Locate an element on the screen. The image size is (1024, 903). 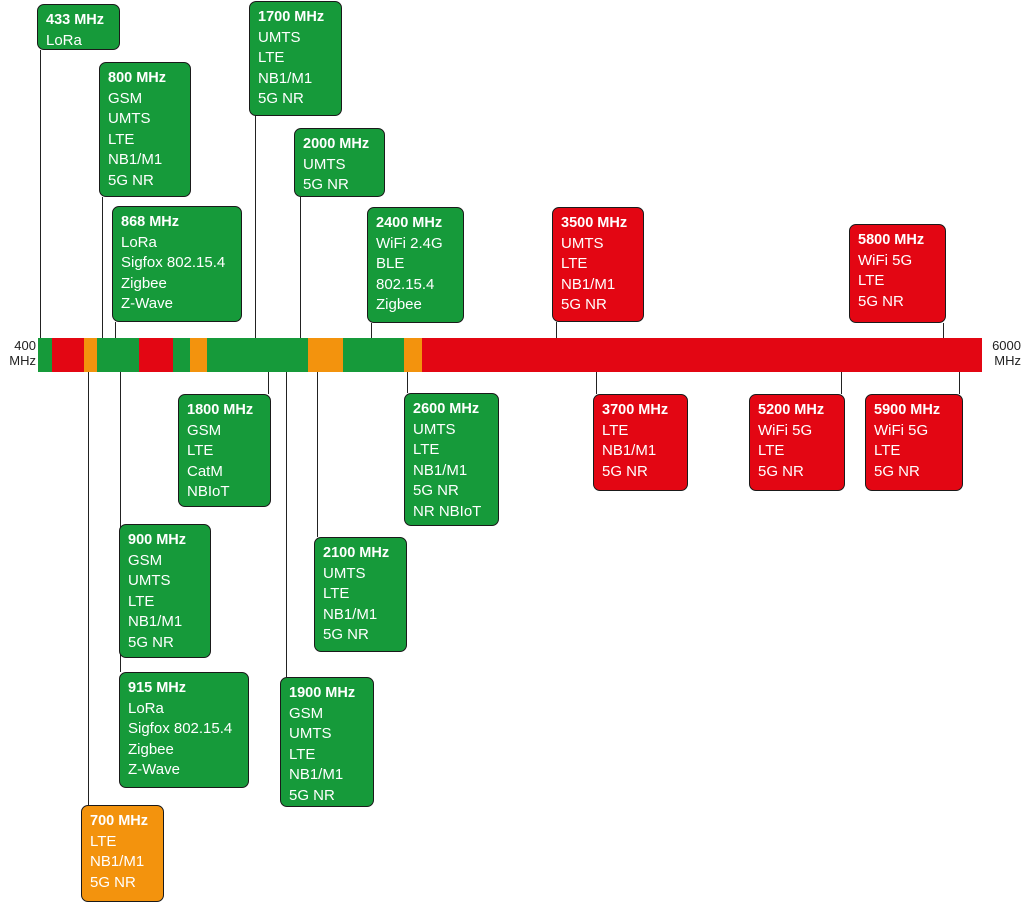
band-box-3700: 3700 MHz LTE NB1/M1 5G NR is located at coordinates (640, 442).